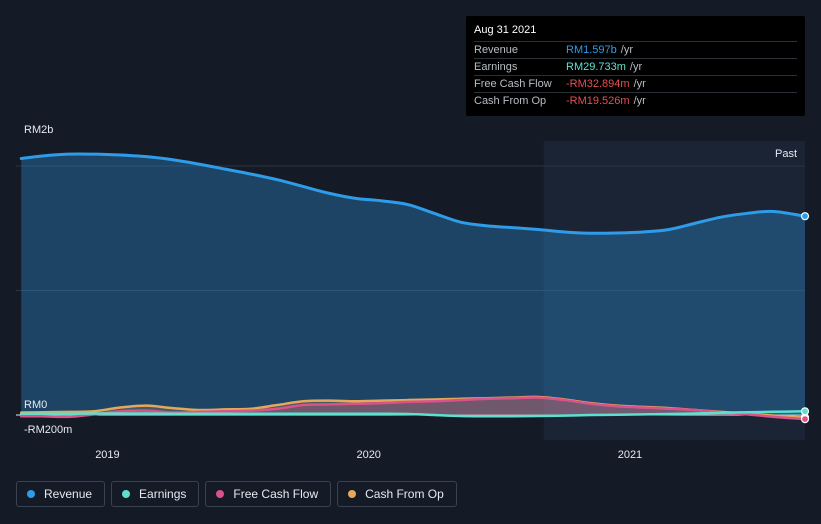  What do you see at coordinates (513, 84) in the screenshot?
I see `tooltip-label: Free Cash Flow` at bounding box center [513, 84].